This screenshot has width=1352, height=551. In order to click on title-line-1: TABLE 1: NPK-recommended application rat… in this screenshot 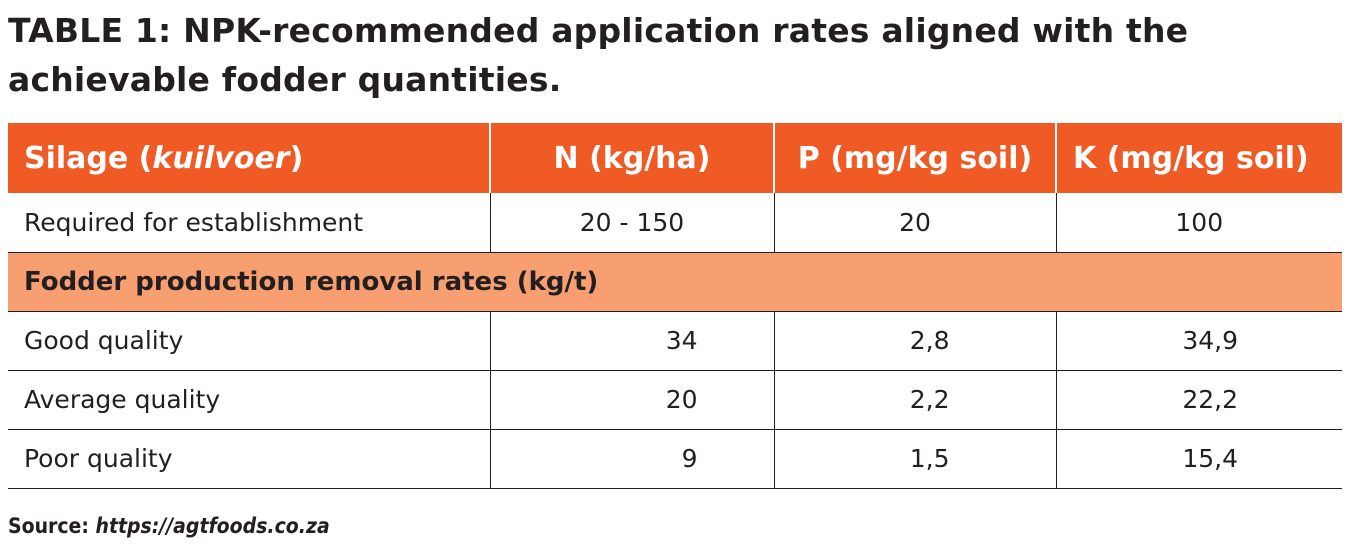, I will do `click(598, 30)`.